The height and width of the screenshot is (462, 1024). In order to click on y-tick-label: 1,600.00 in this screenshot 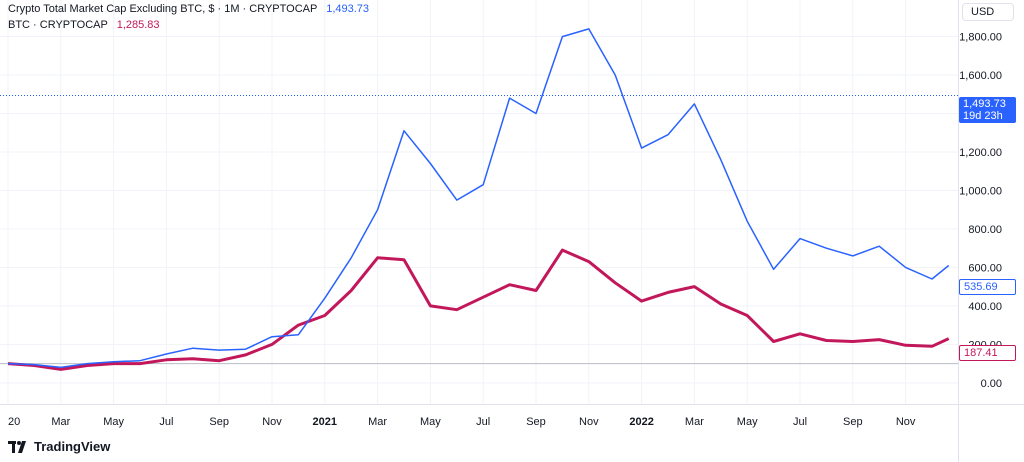, I will do `click(980, 76)`.